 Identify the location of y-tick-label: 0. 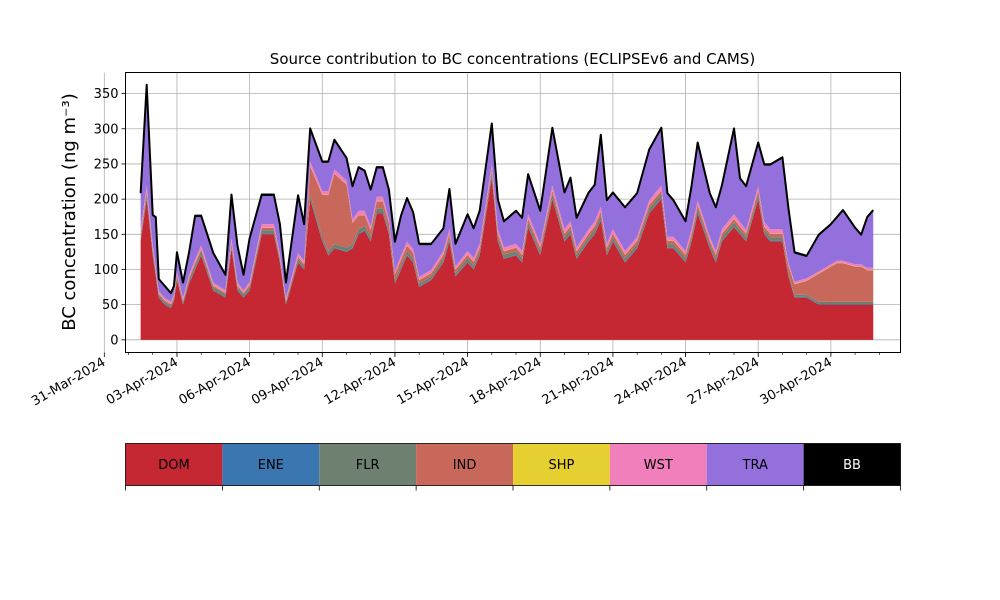
(114, 340).